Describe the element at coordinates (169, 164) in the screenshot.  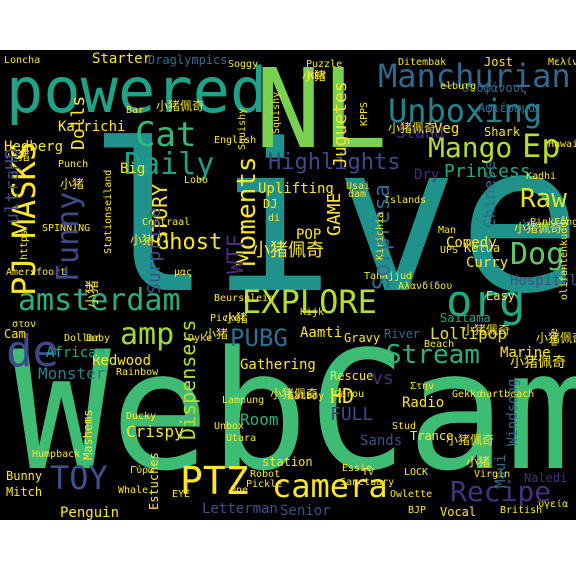
I see `word-daily: Daily` at that location.